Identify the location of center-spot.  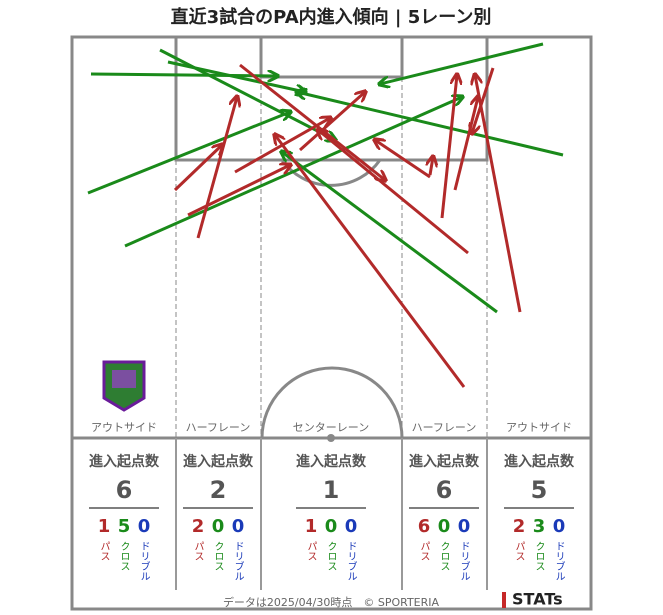
(331, 438).